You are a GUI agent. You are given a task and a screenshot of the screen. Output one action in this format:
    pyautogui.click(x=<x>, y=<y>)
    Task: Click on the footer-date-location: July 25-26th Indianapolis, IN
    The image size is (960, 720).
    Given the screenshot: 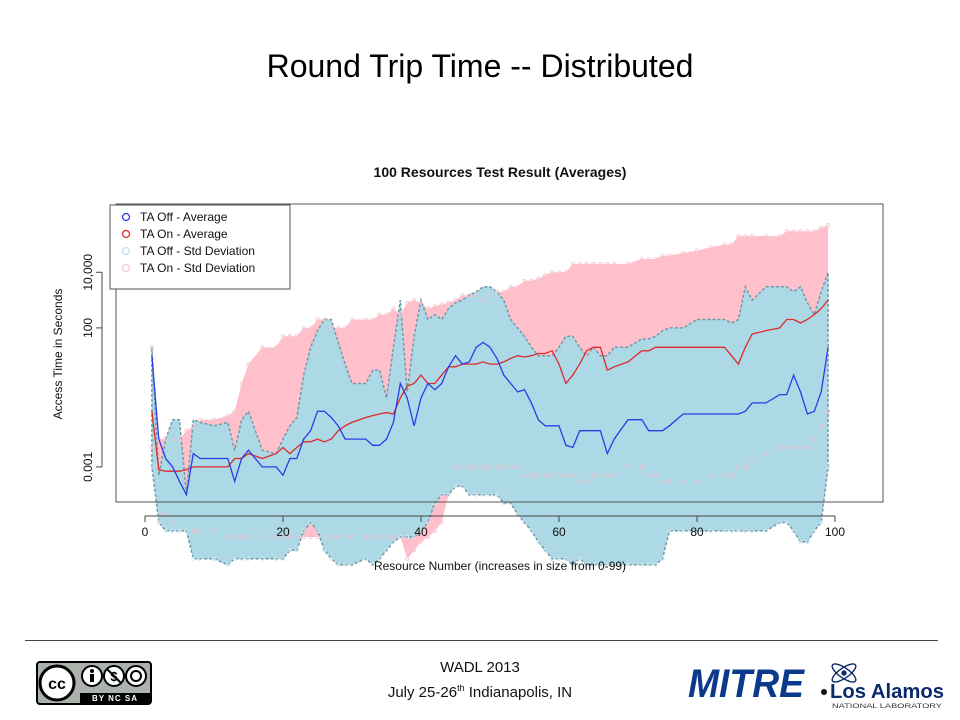 What is the action you would take?
    pyautogui.click(x=480, y=692)
    